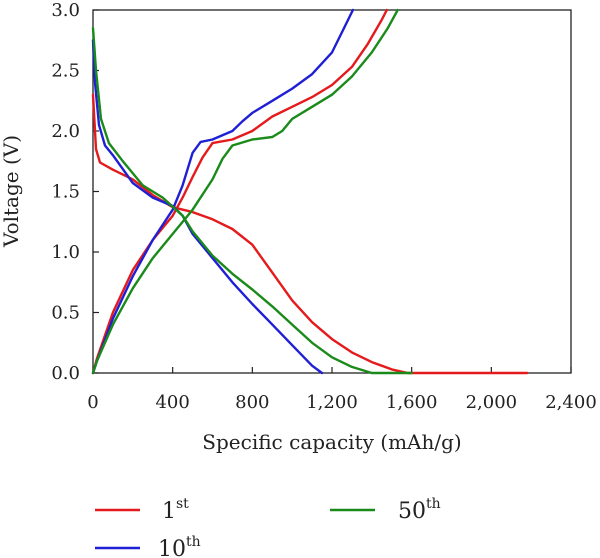 This screenshot has height=558, width=600. Describe the element at coordinates (332, 402) in the screenshot. I see `x-tick-label: 1,200` at that location.